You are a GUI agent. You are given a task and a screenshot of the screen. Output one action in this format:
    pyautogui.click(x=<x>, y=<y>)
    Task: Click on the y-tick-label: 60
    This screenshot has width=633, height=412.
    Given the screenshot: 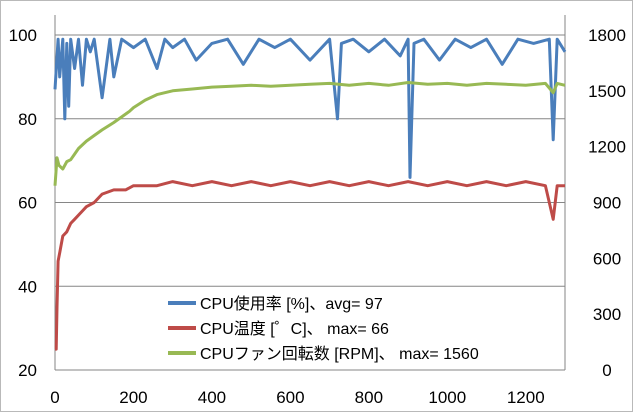 What is the action you would take?
    pyautogui.click(x=27, y=203)
    